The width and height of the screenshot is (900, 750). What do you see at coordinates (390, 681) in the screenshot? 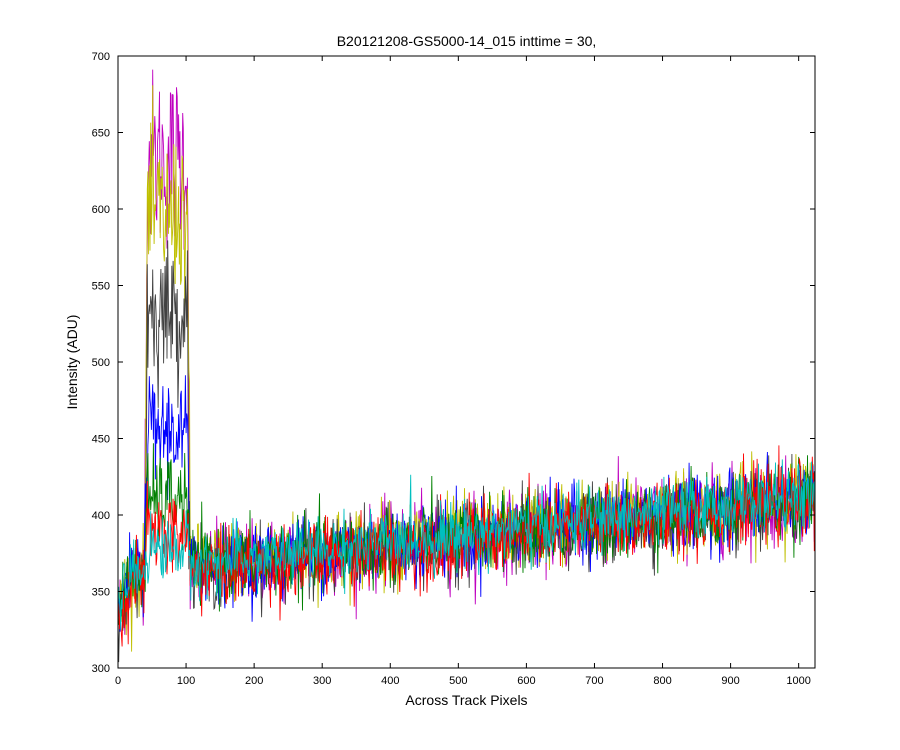
I see `x-tick-label: 400` at bounding box center [390, 681].